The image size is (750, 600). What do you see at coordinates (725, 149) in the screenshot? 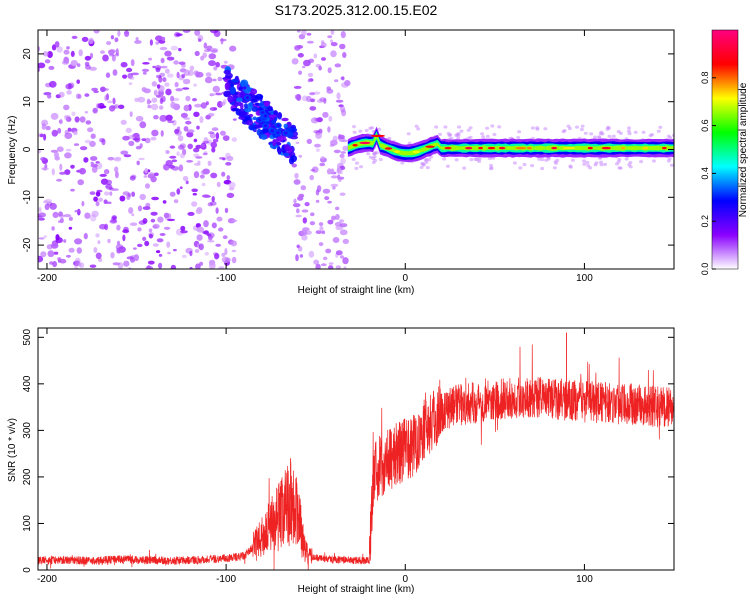
I see `colorbar-gradient` at bounding box center [725, 149].